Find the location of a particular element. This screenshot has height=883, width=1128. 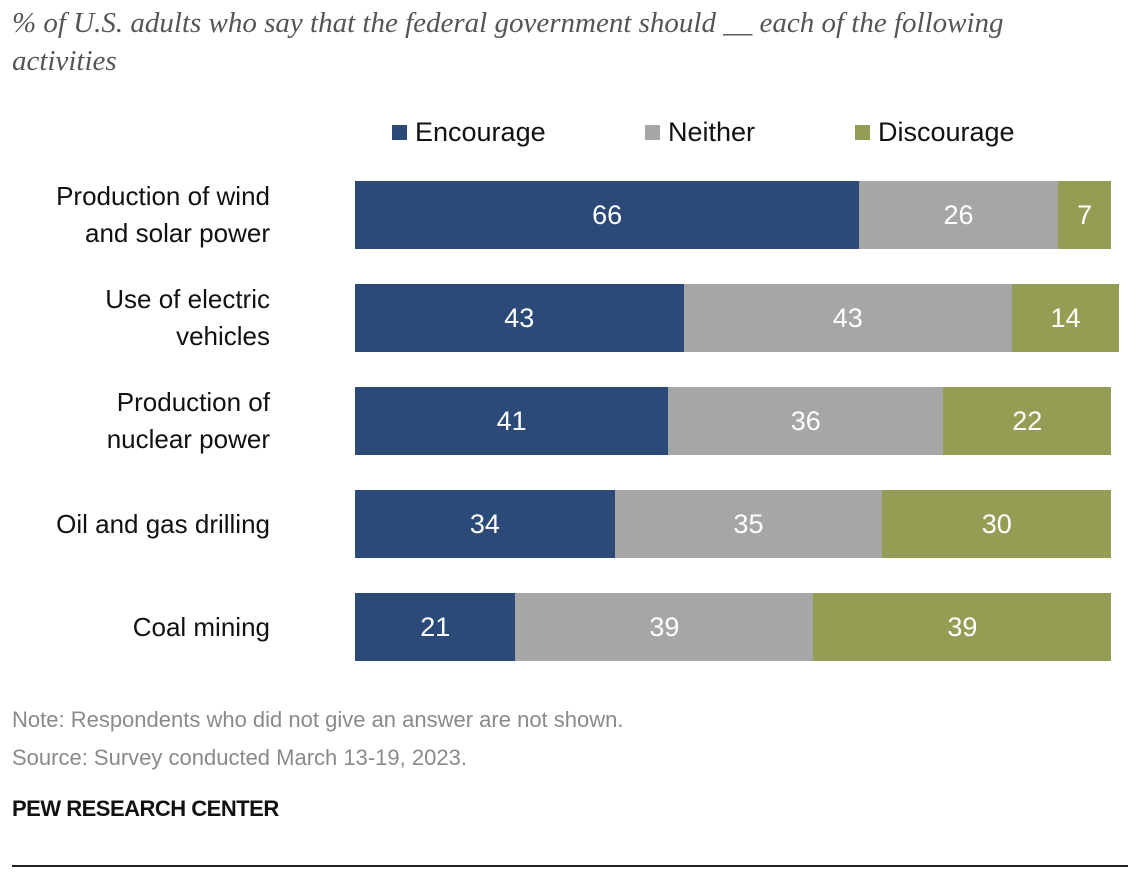

legend-item-discourage: Discourage is located at coordinates (935, 132).